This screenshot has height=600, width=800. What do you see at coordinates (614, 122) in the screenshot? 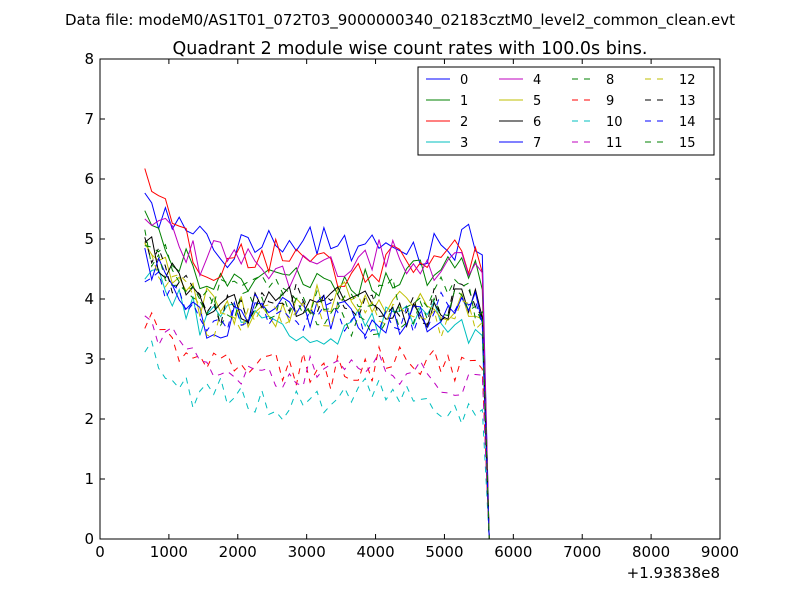
I see `legend-label-10: 10` at bounding box center [614, 122].